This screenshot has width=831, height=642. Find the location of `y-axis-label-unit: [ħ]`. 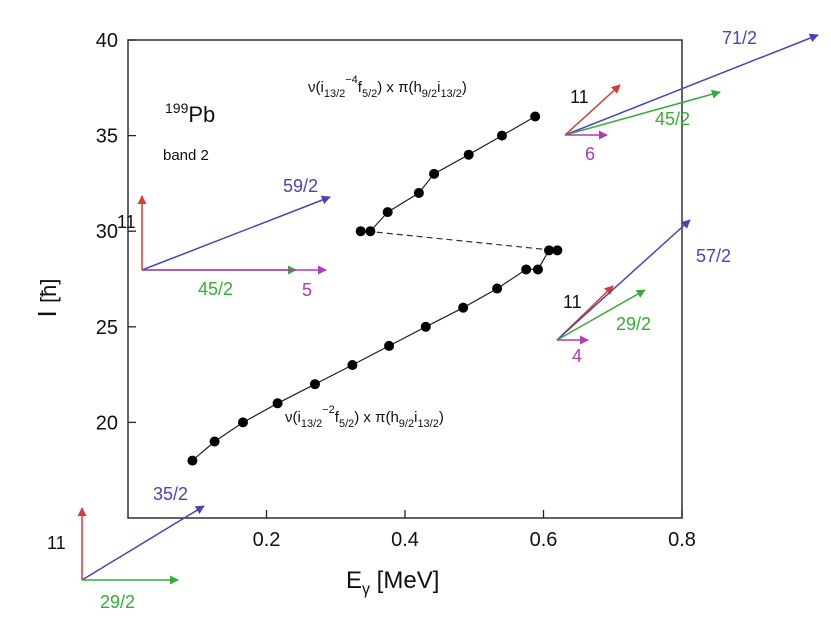

y-axis-label-unit: [ħ] is located at coordinates (48, 291).